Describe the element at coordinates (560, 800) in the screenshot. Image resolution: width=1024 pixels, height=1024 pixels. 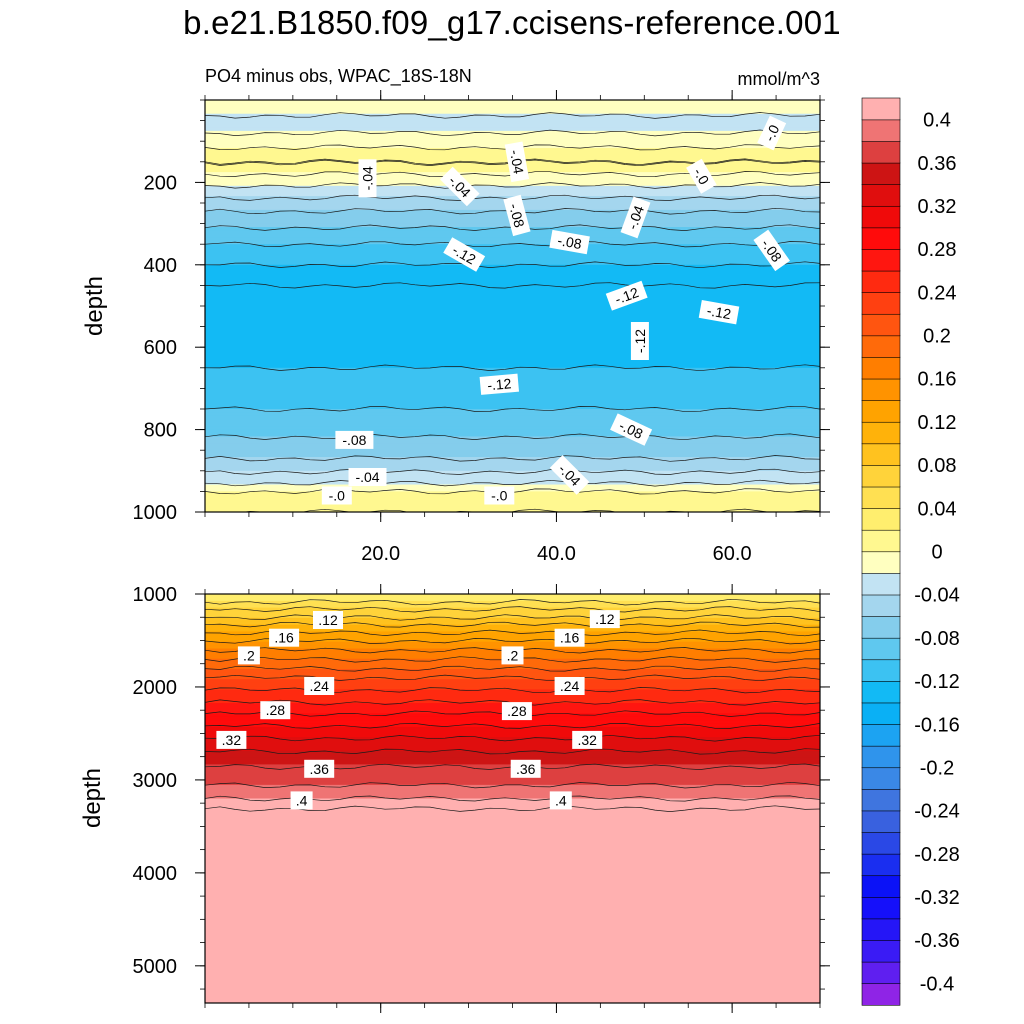
I see `contour-label: .4` at that location.